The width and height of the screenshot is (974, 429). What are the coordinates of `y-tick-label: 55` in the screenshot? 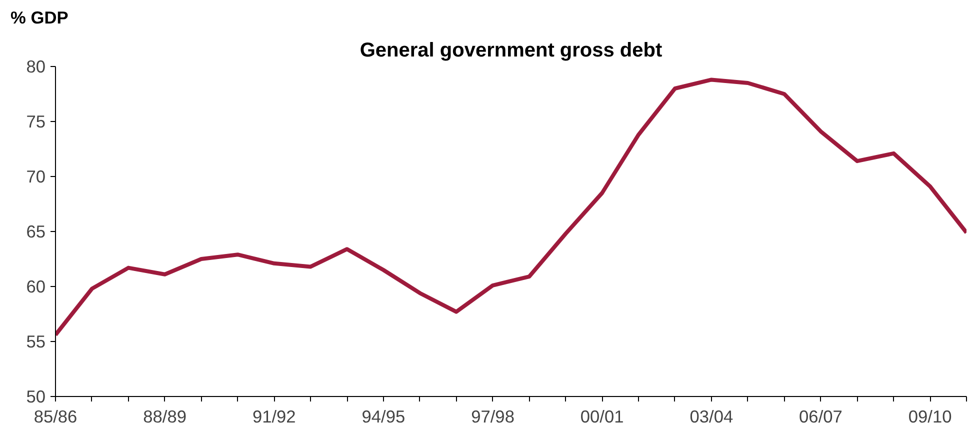 It's located at (36, 342).